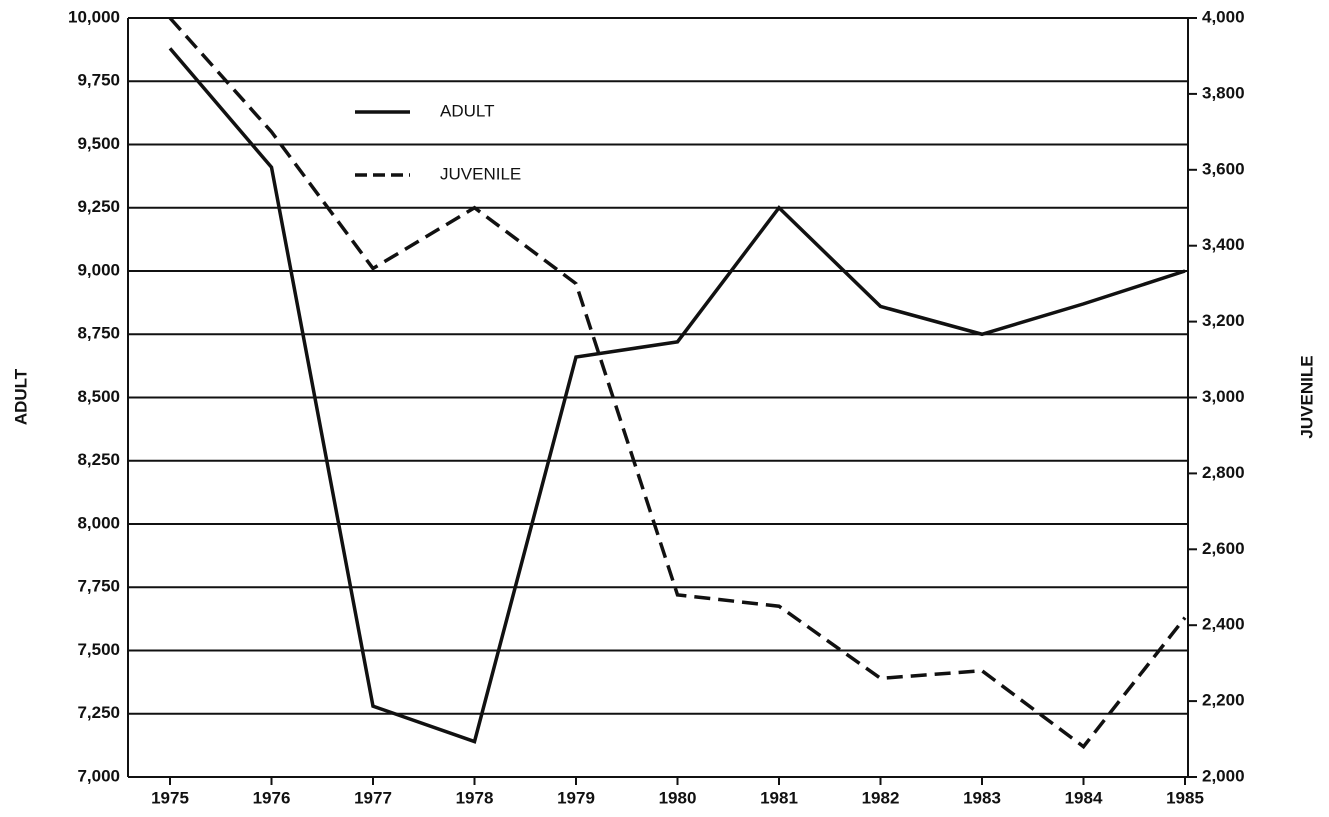 The image size is (1329, 817). I want to click on y-tick-label: 9,000, so click(98, 269).